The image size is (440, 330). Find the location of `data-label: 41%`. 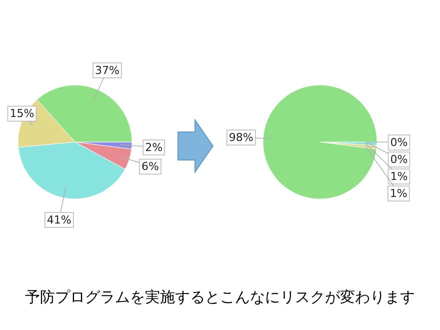

data-label: 41% is located at coordinates (59, 219).